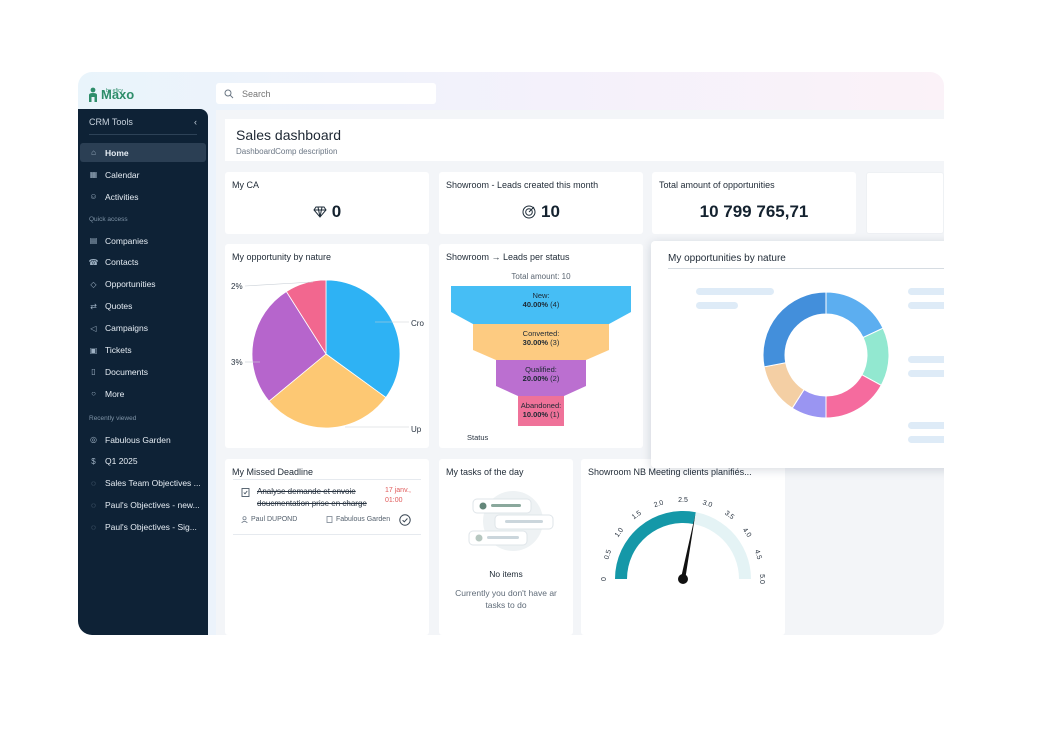  I want to click on sidebar-item-companies: ▤ Companies, so click(143, 240).